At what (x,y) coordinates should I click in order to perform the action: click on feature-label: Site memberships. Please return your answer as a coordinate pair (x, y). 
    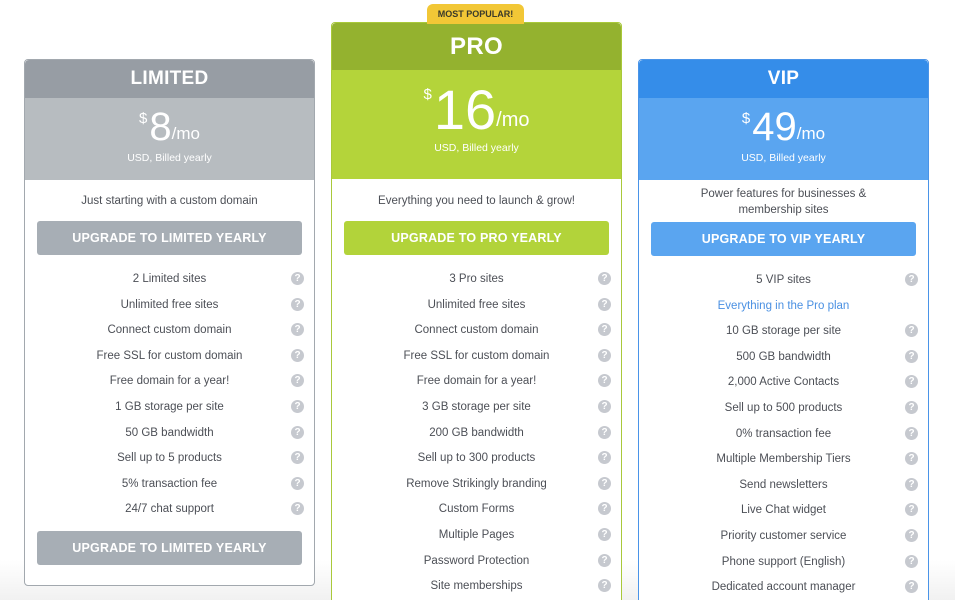
    Looking at the image, I should click on (476, 586).